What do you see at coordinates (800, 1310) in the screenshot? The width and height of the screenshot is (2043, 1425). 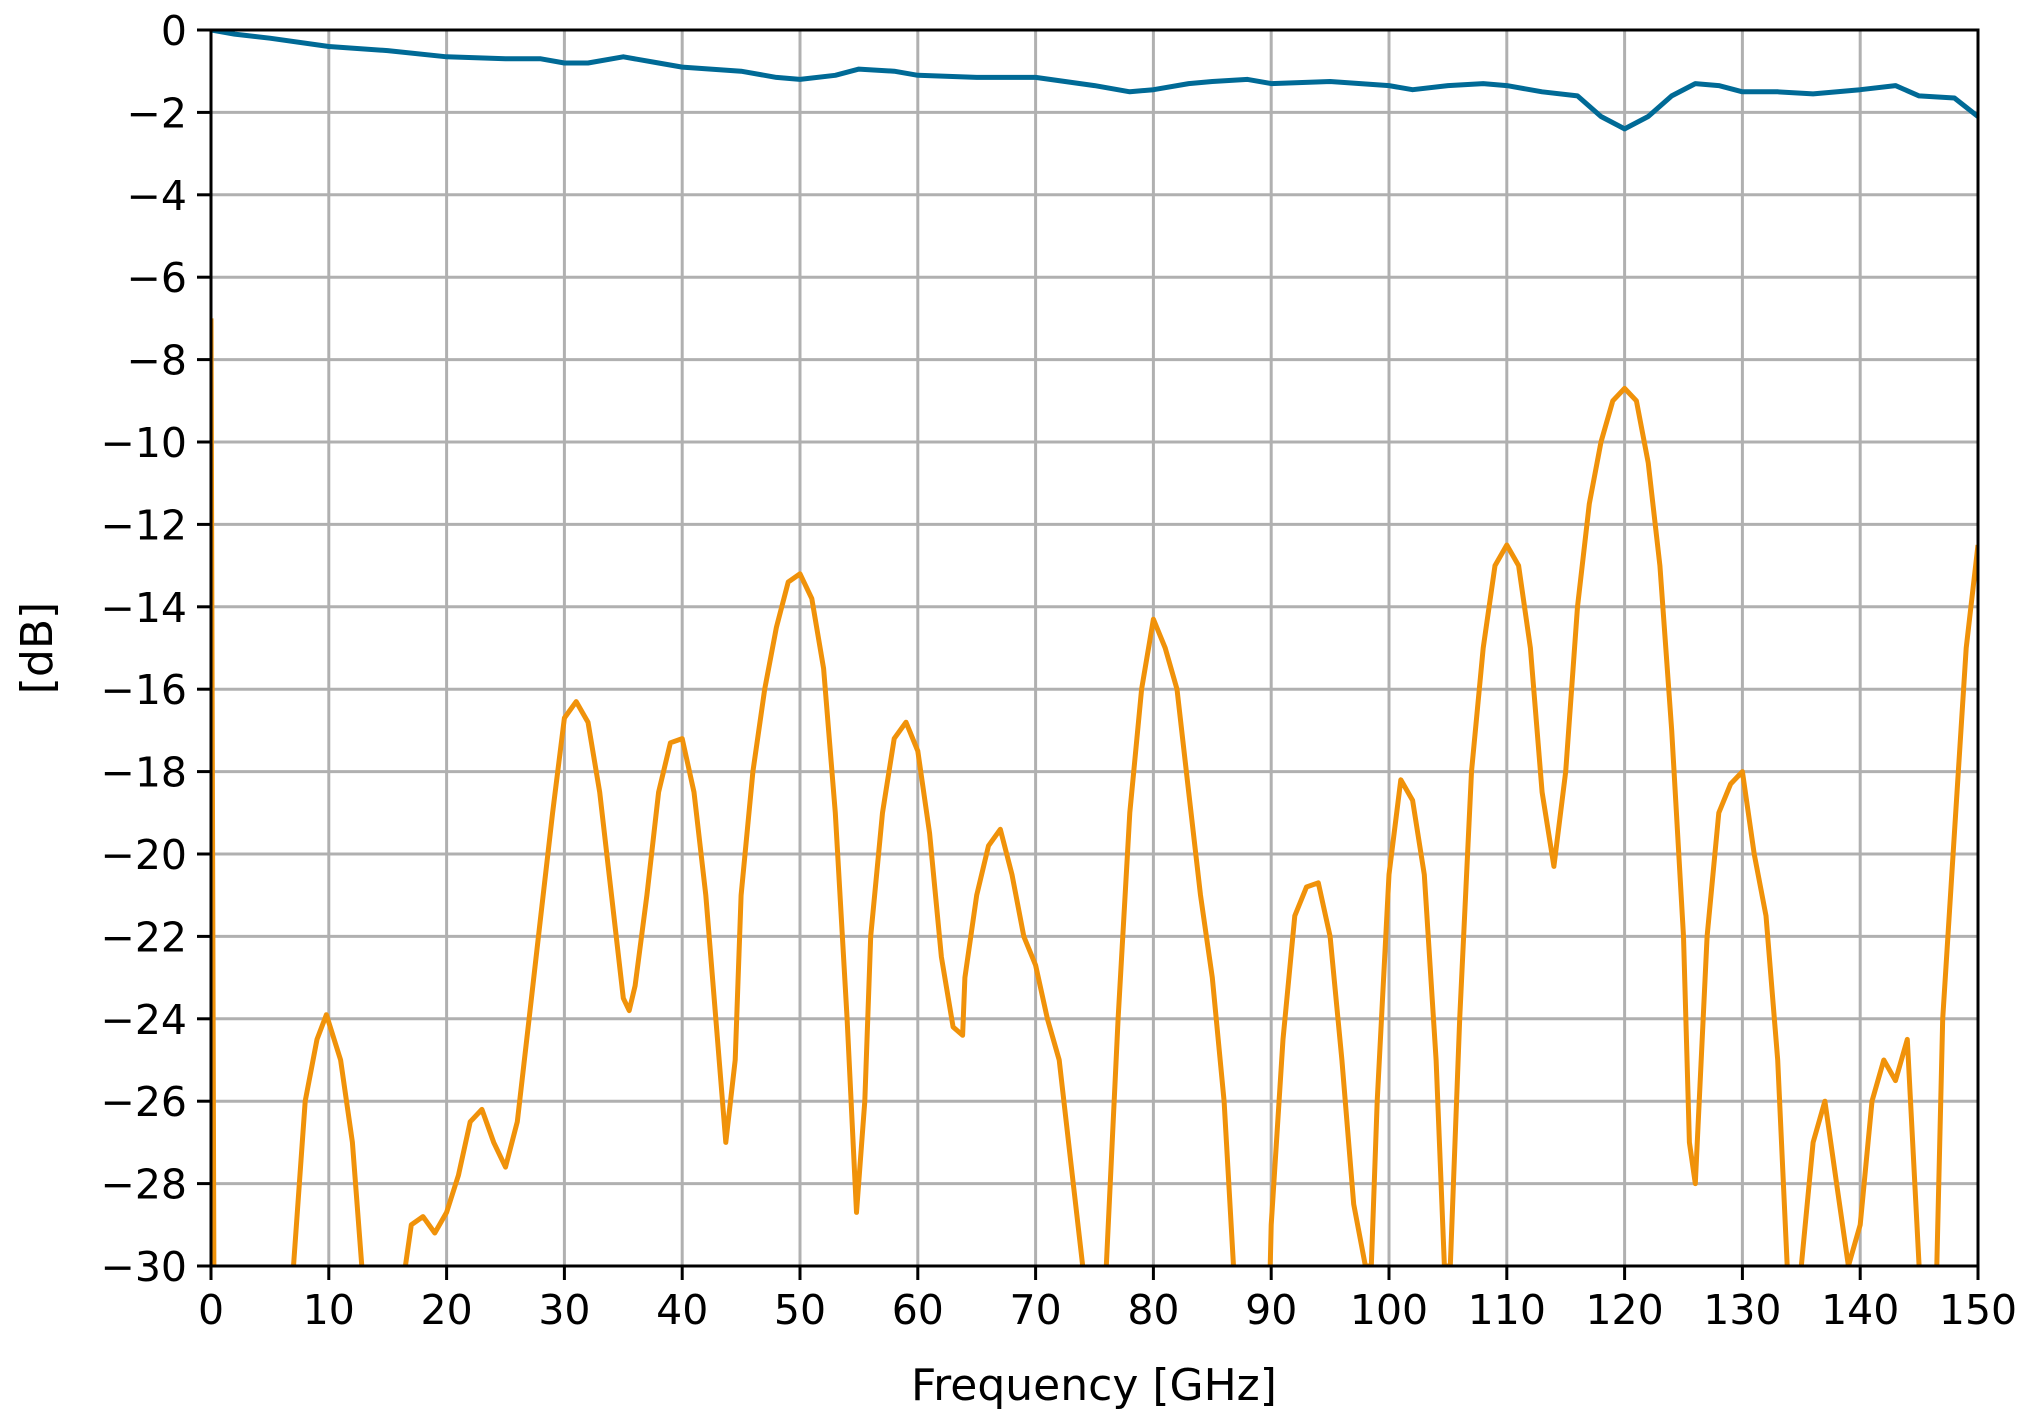 I see `x-tick-label: 50` at bounding box center [800, 1310].